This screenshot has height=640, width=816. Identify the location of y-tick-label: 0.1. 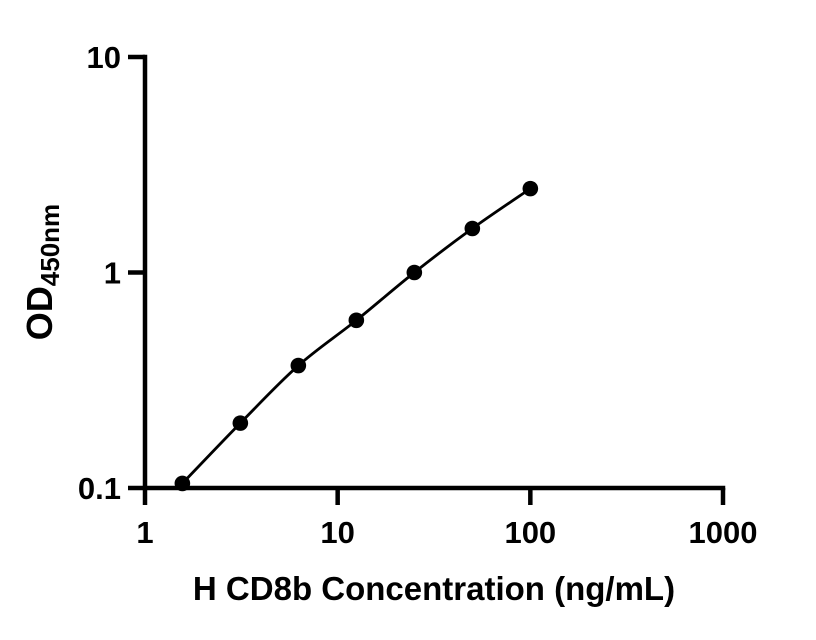
(99, 488).